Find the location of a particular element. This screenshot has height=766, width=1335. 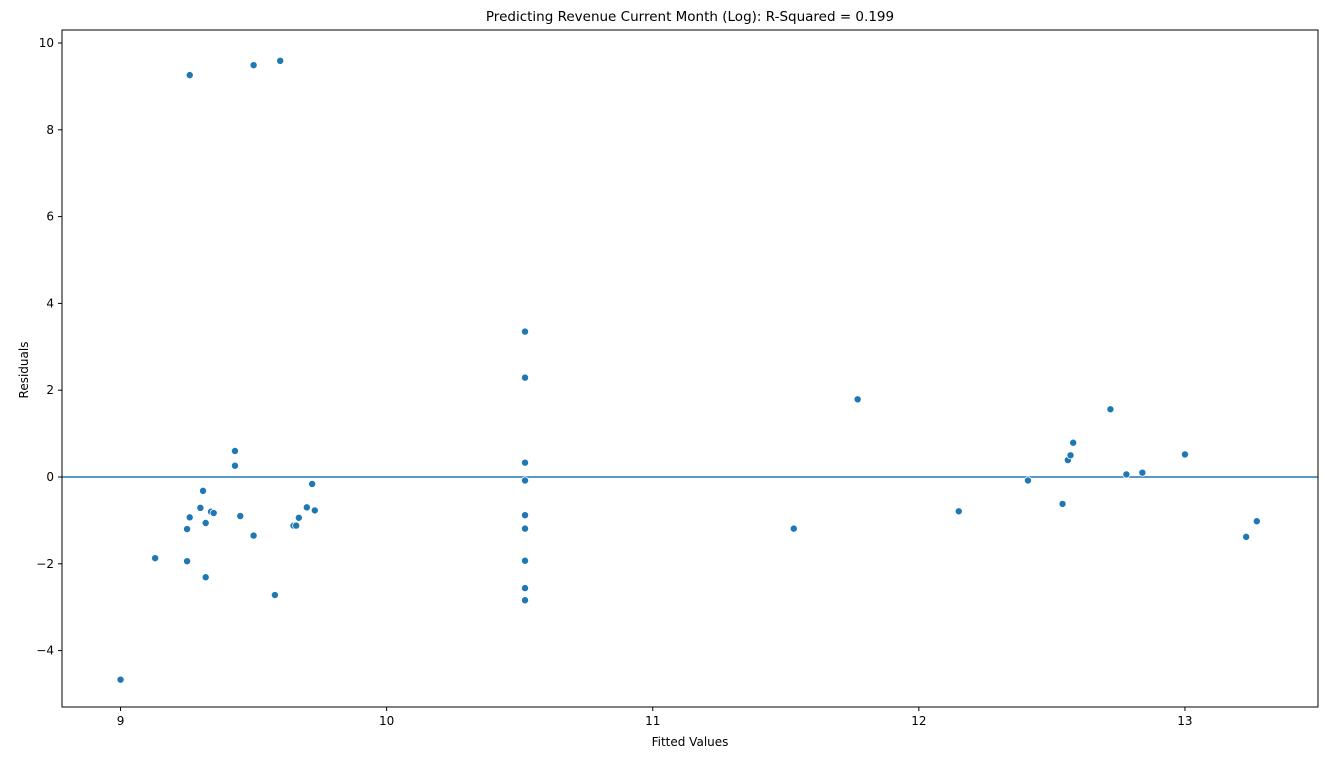

x-tick-label: 10 is located at coordinates (386, 721).